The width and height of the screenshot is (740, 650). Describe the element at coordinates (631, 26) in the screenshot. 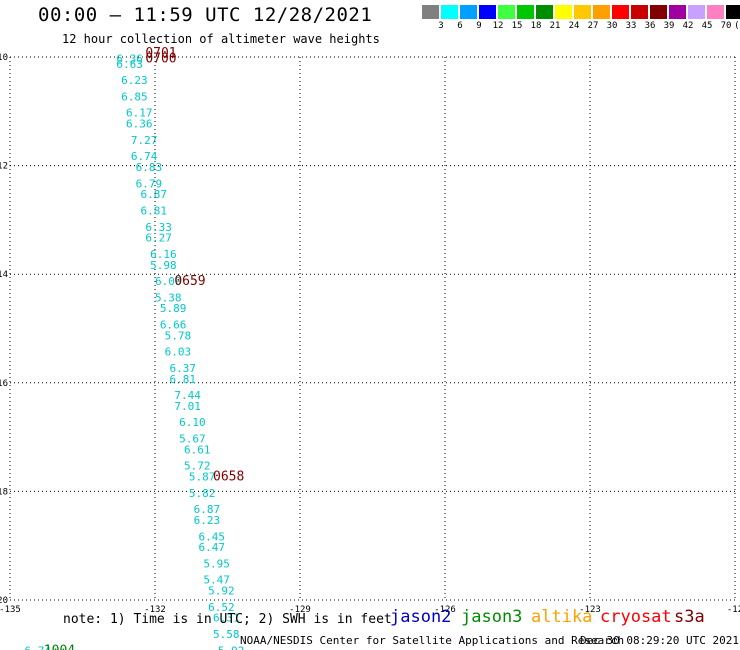

I see `legend-label: 33` at that location.